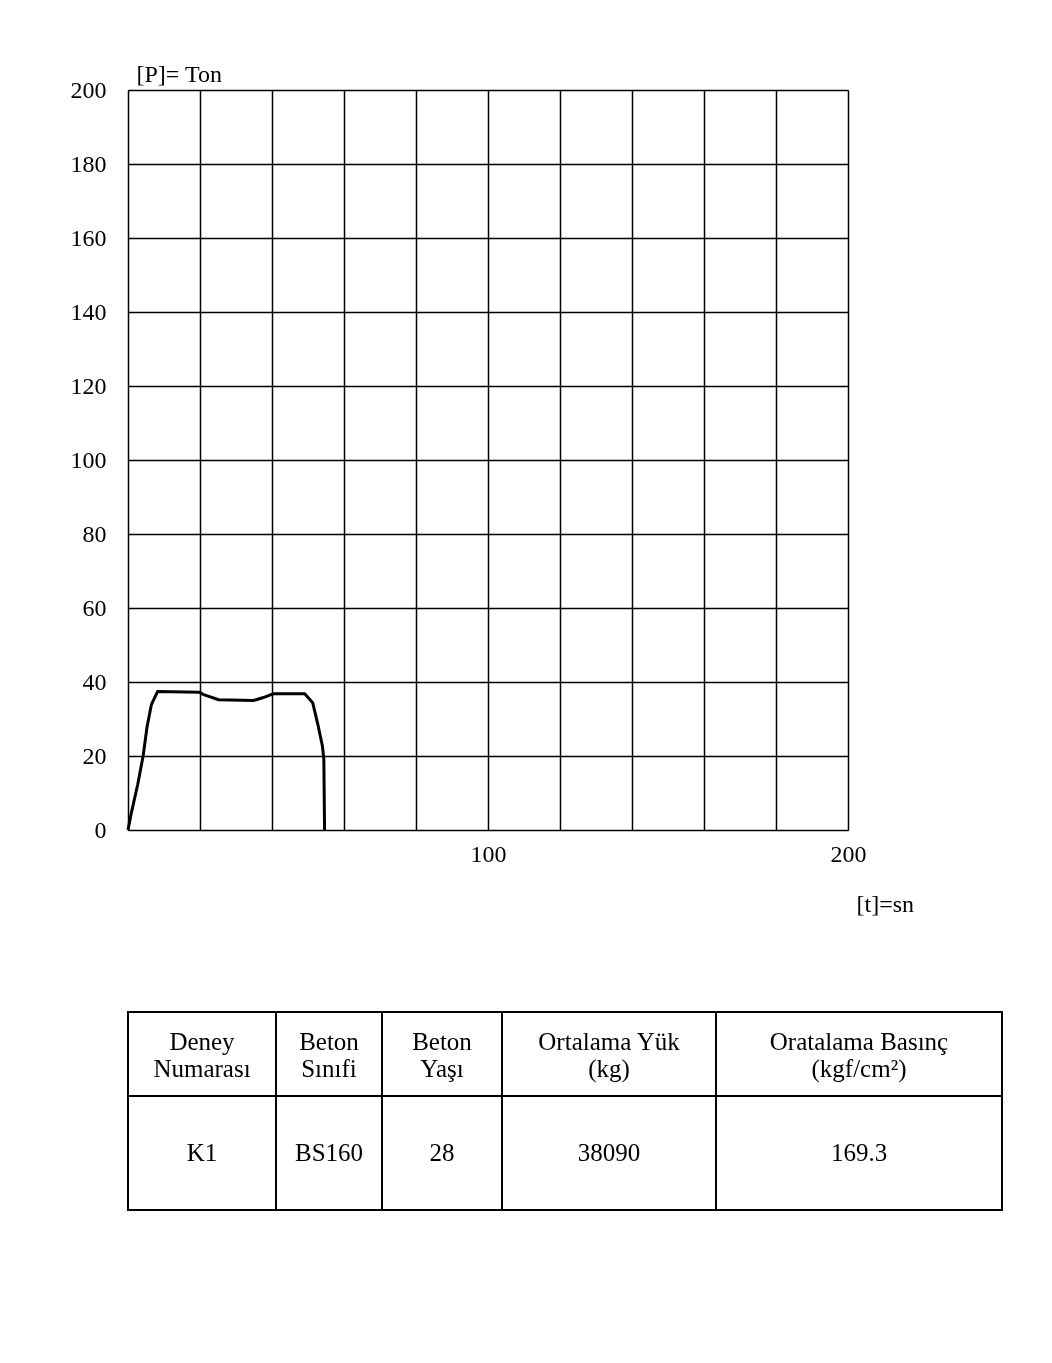 The width and height of the screenshot is (1052, 1363). Describe the element at coordinates (885, 903) in the screenshot. I see `x-axis-title: [t]=sn` at that location.